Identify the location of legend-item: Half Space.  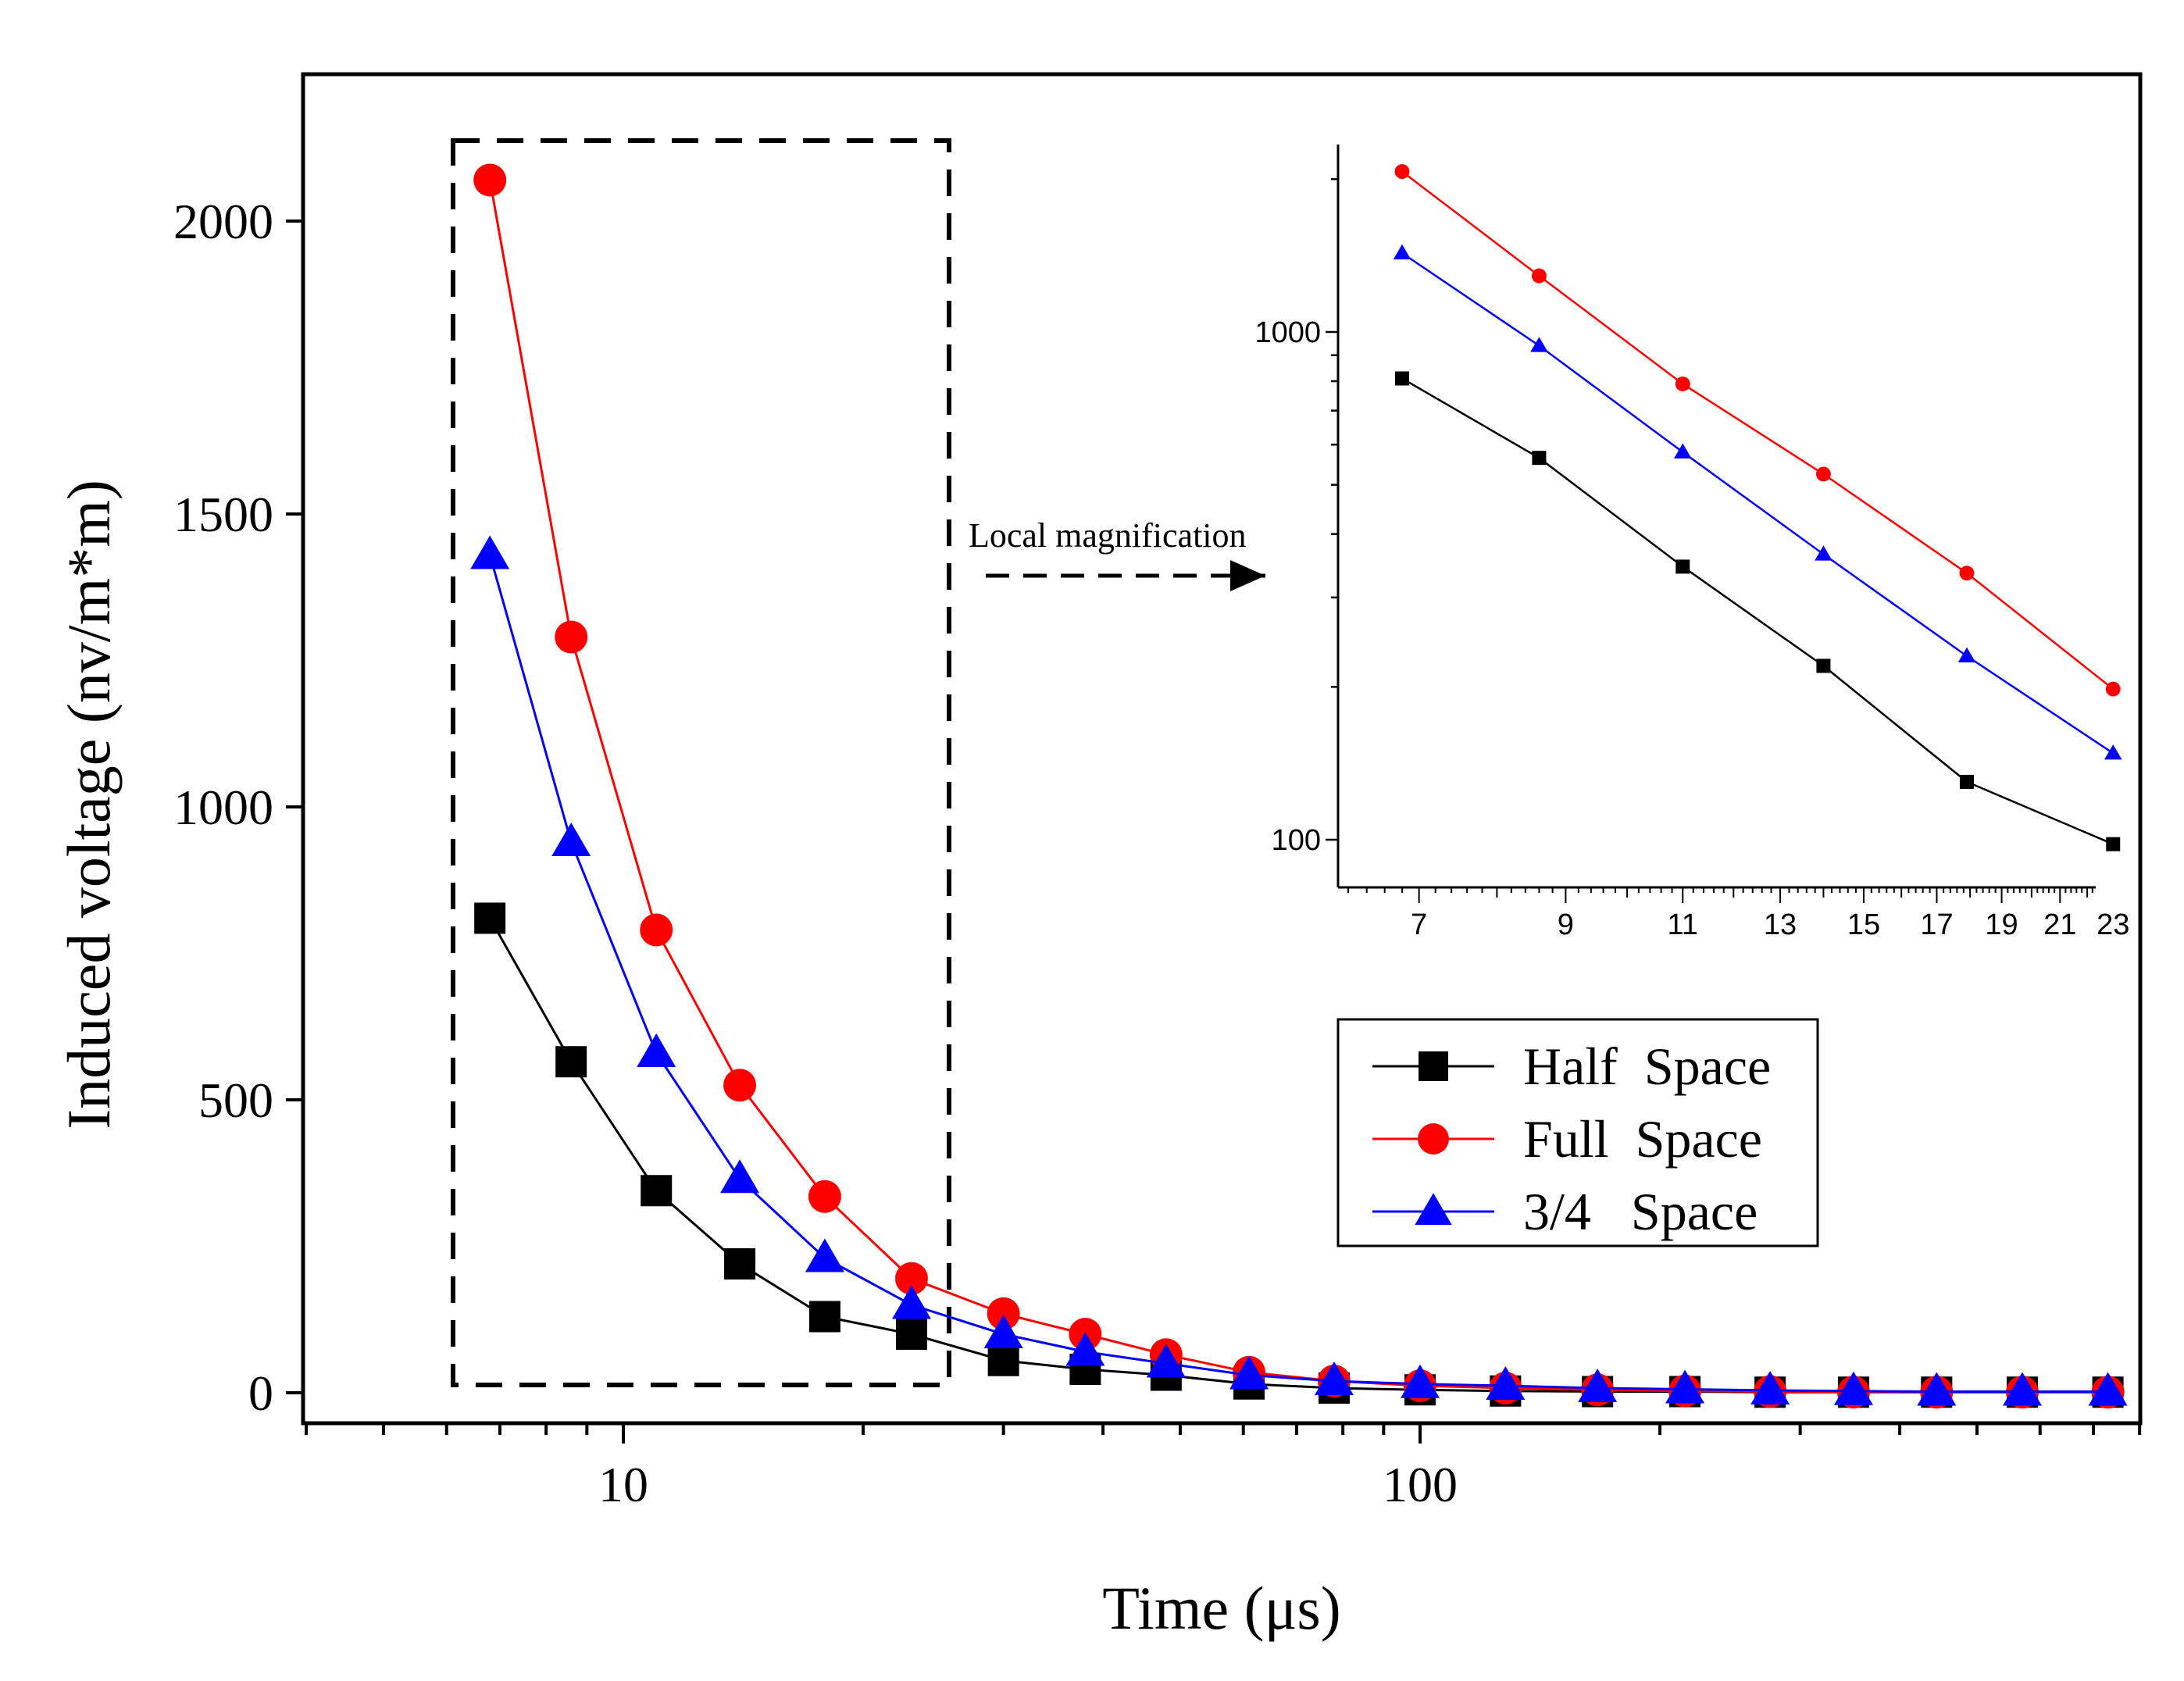
(1571, 1066).